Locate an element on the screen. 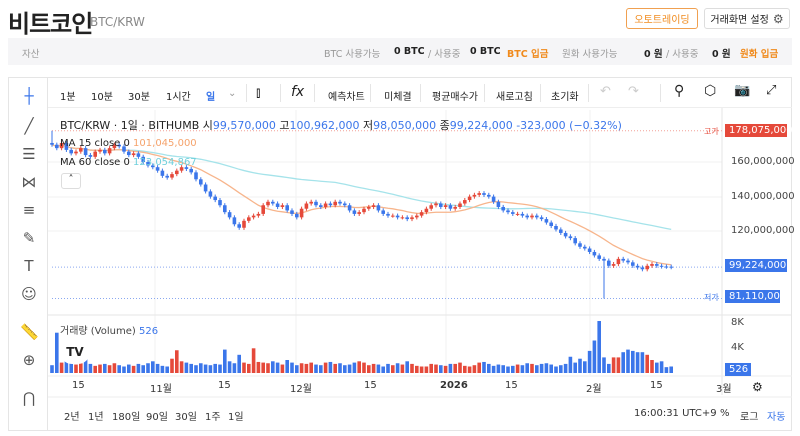 The height and width of the screenshot is (436, 800). range-30d: 30일 is located at coordinates (186, 417).